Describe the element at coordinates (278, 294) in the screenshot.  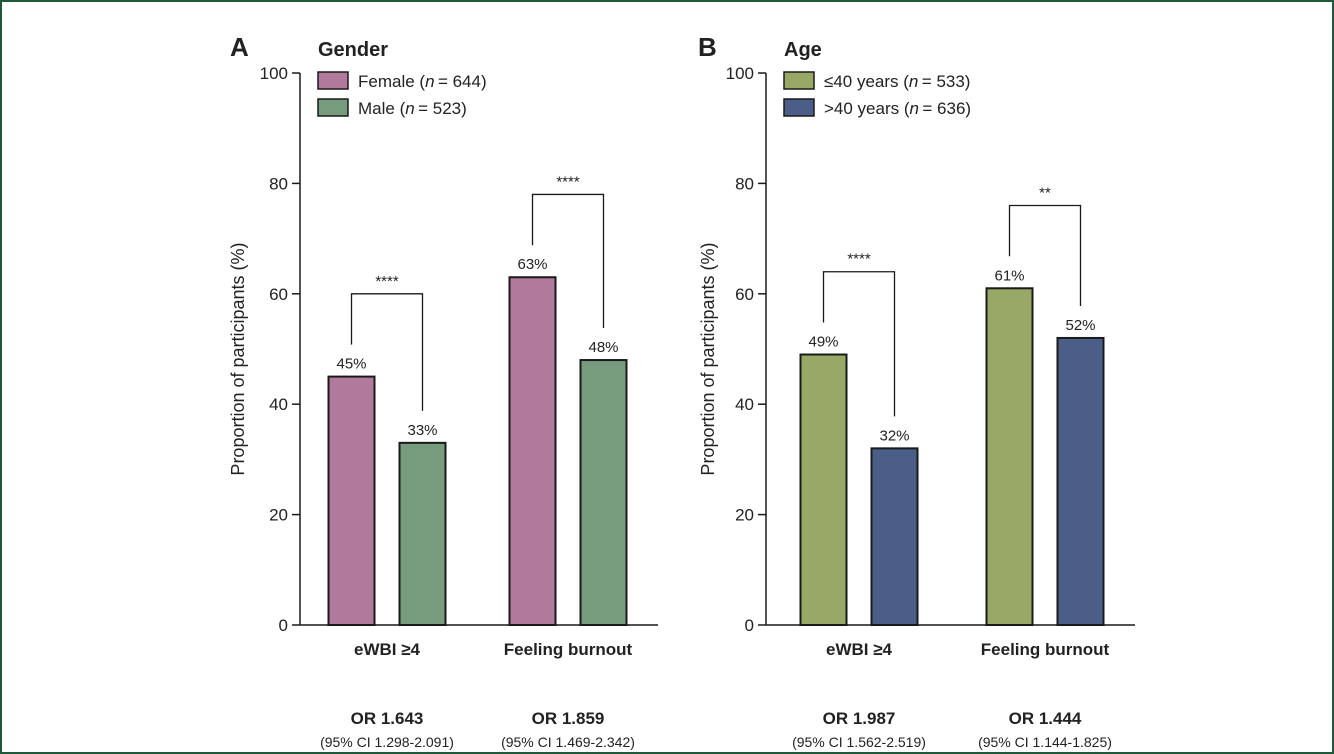
I see `panel-a-y-tick-label: 60` at that location.